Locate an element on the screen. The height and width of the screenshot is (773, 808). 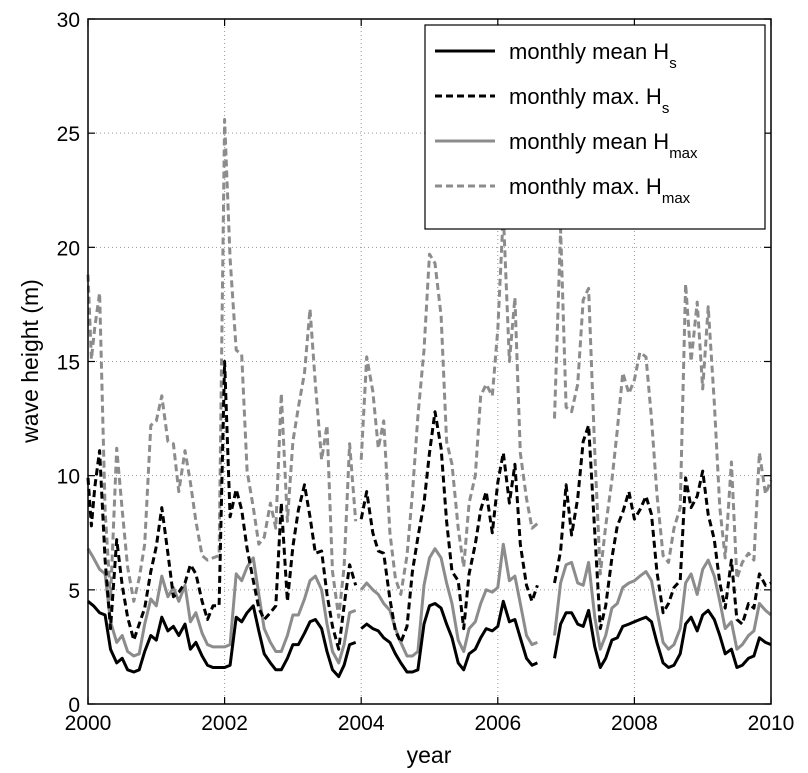
legend-entry-label: monthly mean Hs is located at coordinates (593, 55).